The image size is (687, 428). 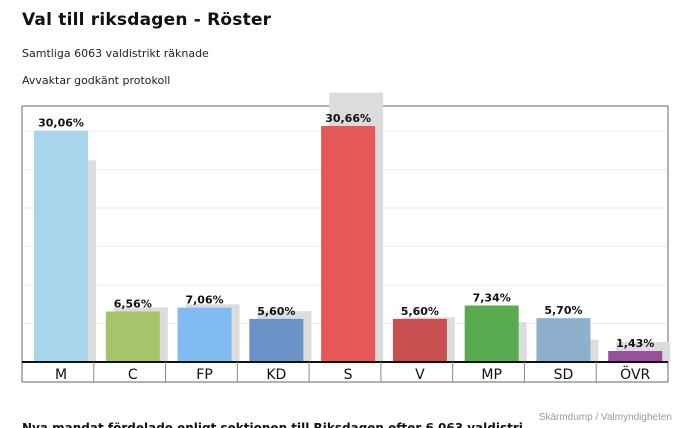 I want to click on category-label-m: M, so click(x=61, y=375).